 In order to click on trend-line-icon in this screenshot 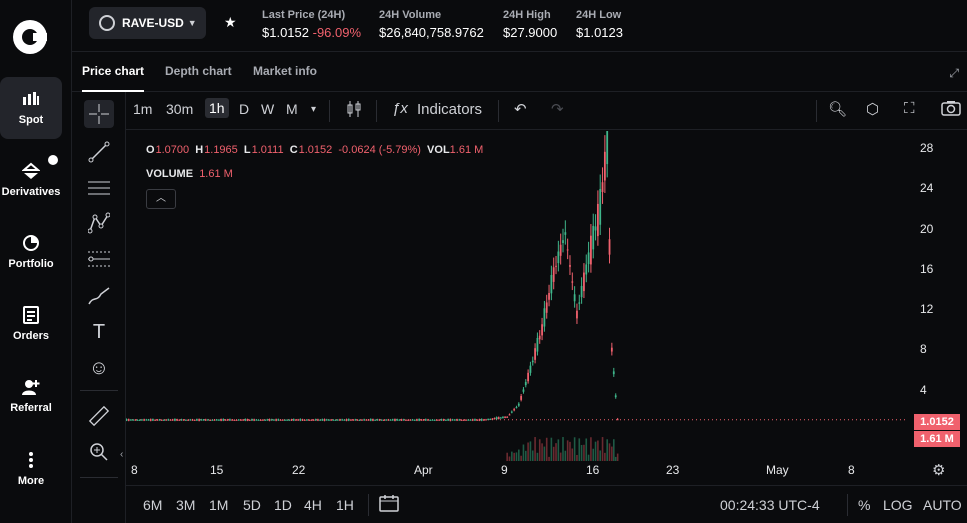, I will do `click(99, 152)`.